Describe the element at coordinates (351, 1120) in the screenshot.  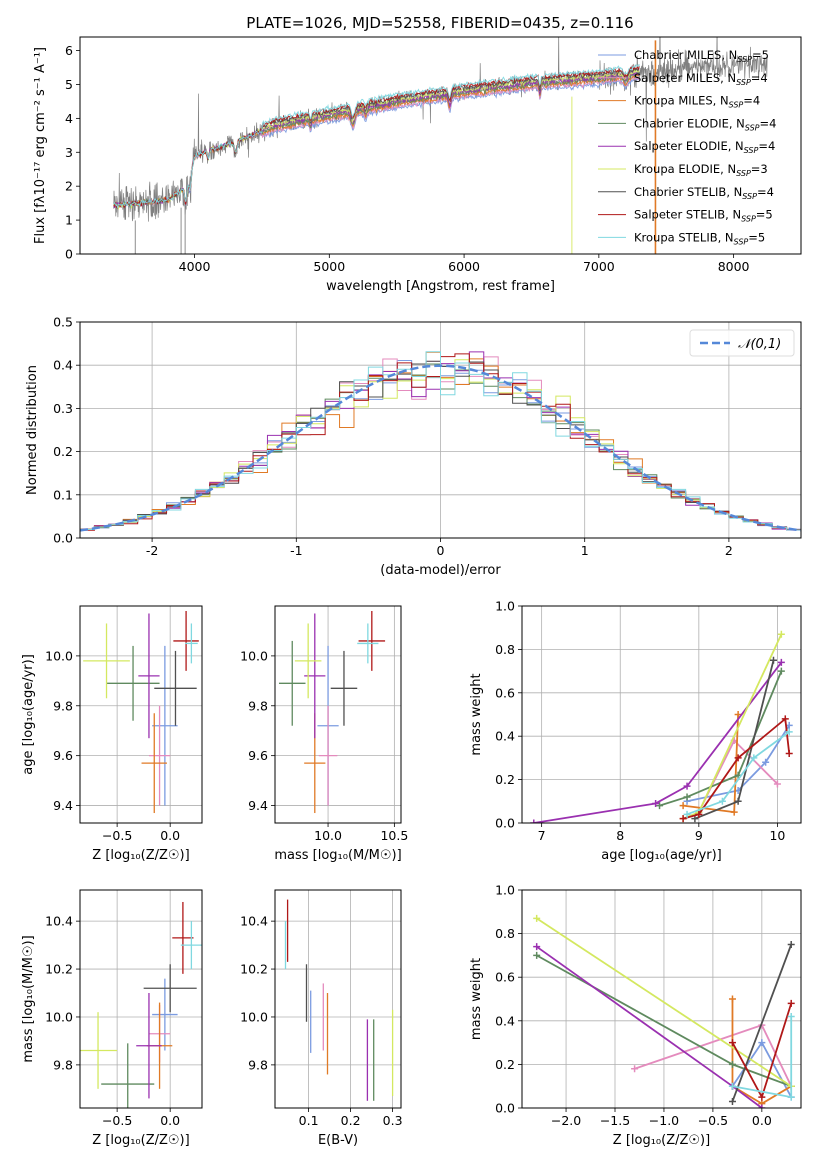
I see `x-tick-label: 0.2` at that location.